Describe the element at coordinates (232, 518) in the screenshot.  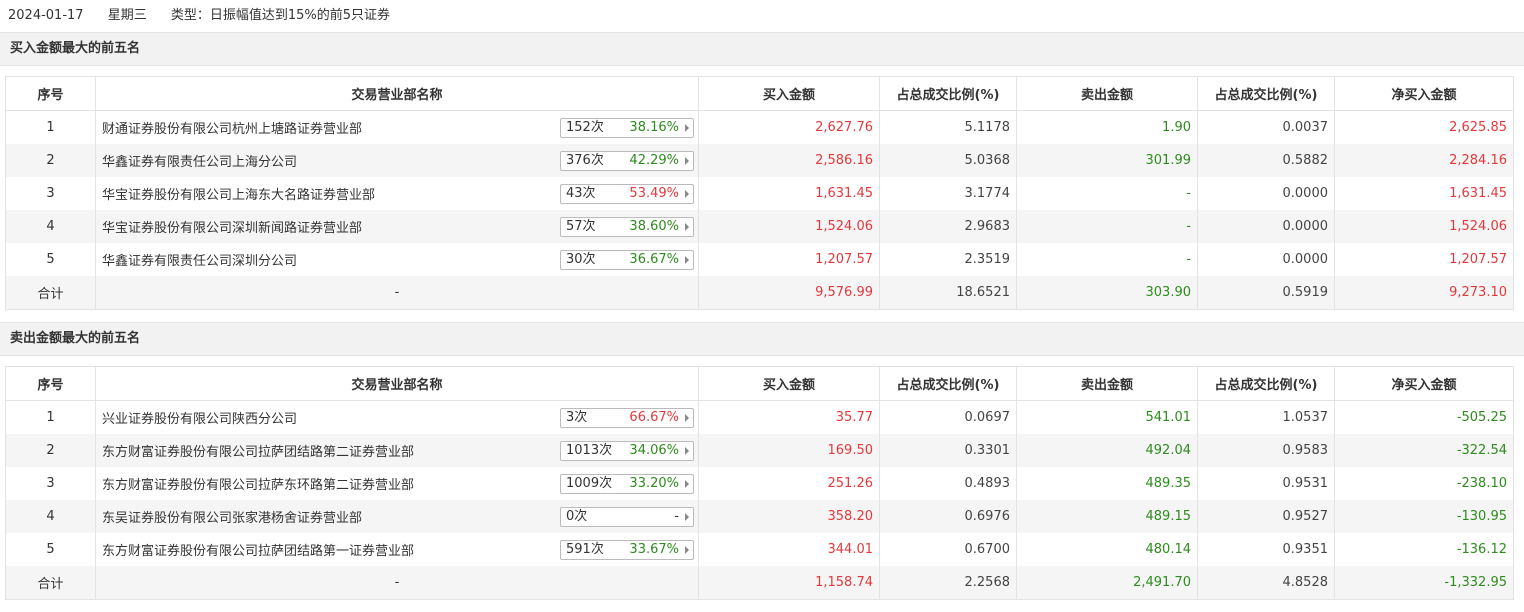
I see `branch-name-link: 东吴证券股份有限公司张家港杨舍证券营业部` at that location.